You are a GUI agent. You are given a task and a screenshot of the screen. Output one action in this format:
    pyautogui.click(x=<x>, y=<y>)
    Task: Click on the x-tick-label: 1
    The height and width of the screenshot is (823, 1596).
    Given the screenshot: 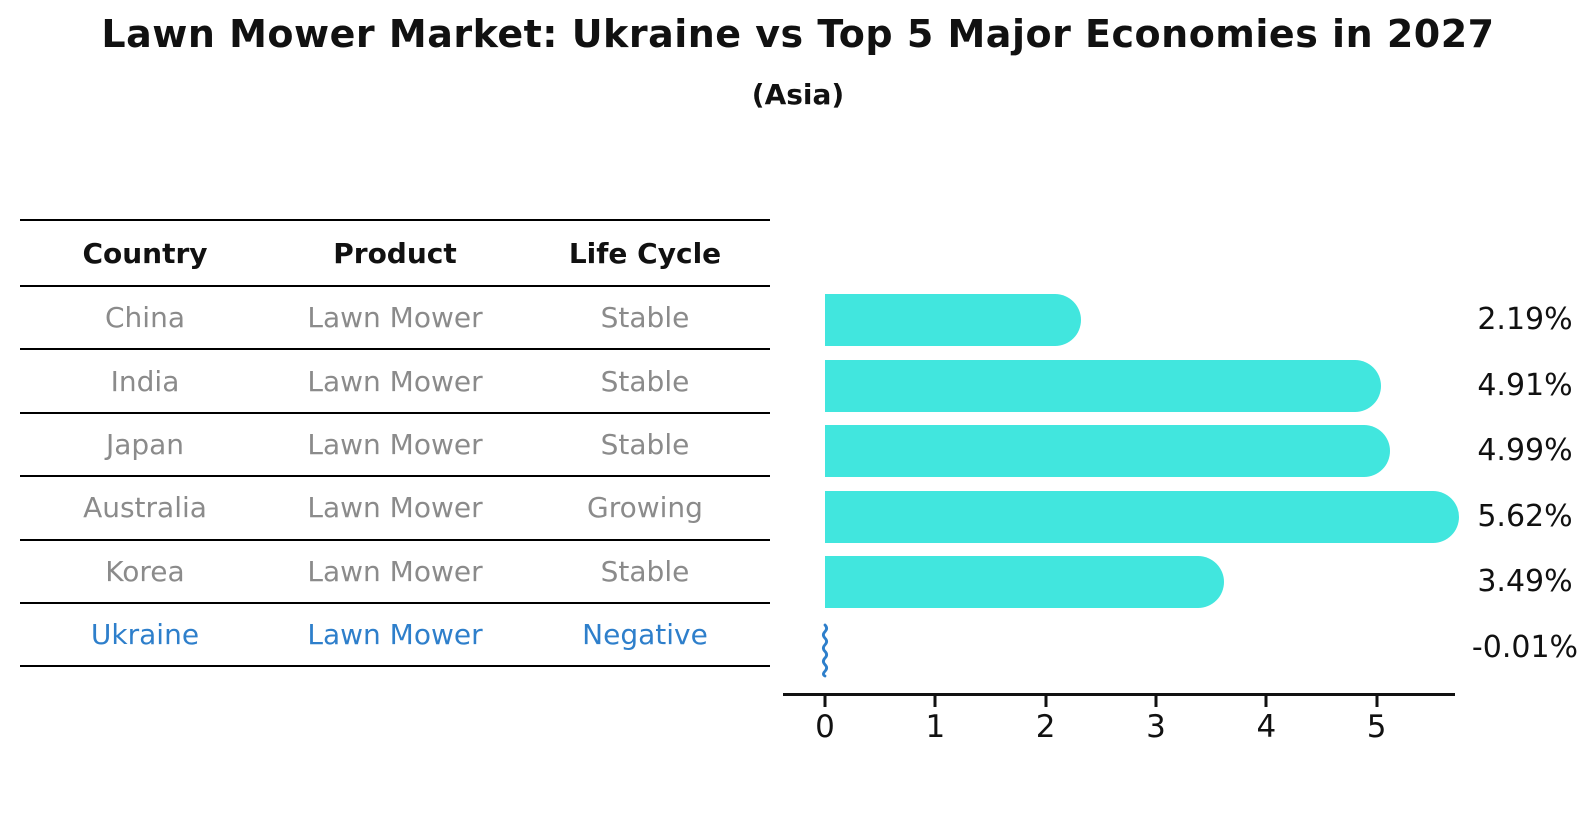 What is the action you would take?
    pyautogui.click(x=935, y=727)
    